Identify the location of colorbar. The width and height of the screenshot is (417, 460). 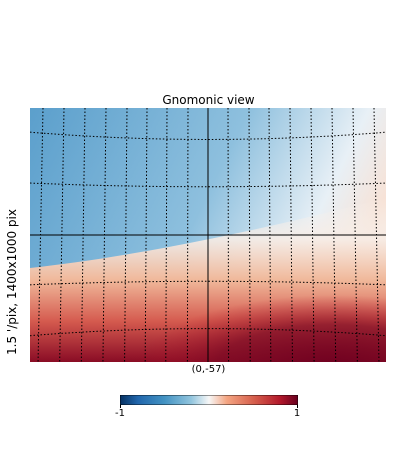
(209, 400).